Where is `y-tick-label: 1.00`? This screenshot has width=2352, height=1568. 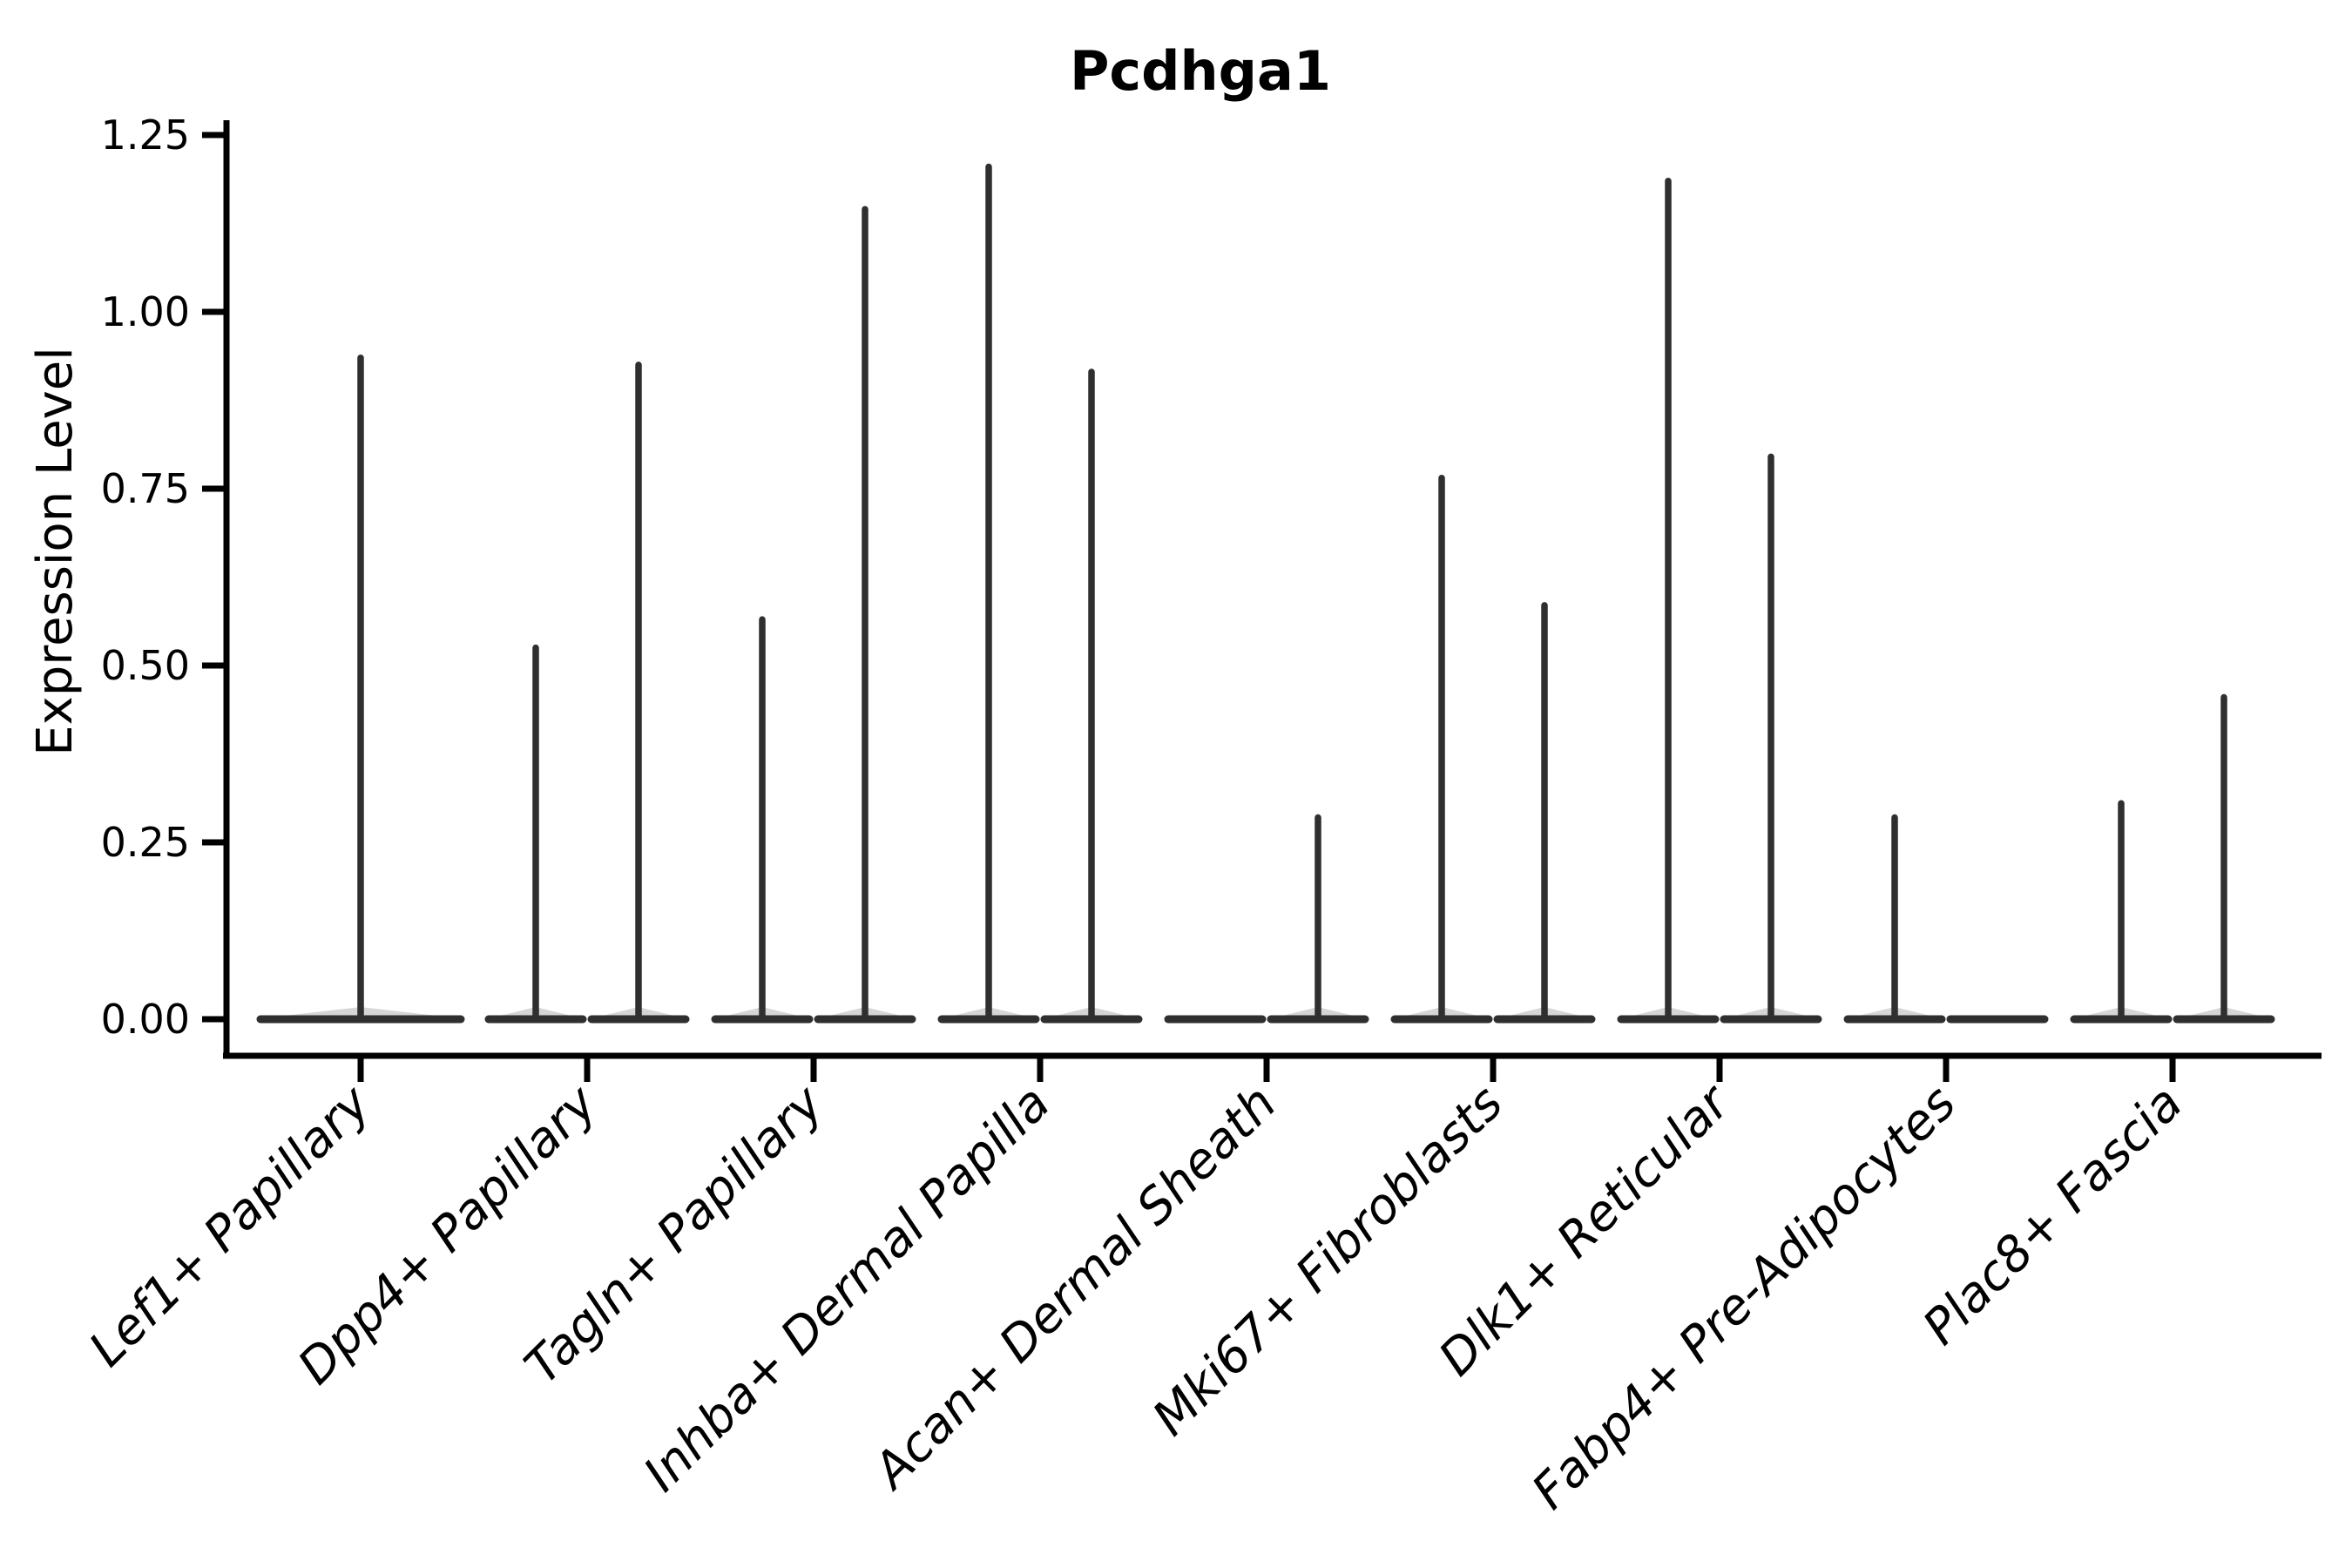
y-tick-label: 1.00 is located at coordinates (145, 311).